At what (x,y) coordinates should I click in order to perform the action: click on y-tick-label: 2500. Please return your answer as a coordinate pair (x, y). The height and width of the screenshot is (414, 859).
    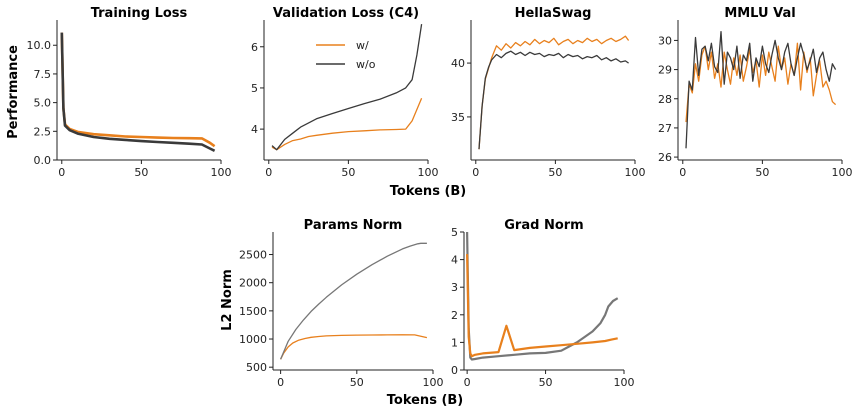
    Looking at the image, I should click on (253, 255).